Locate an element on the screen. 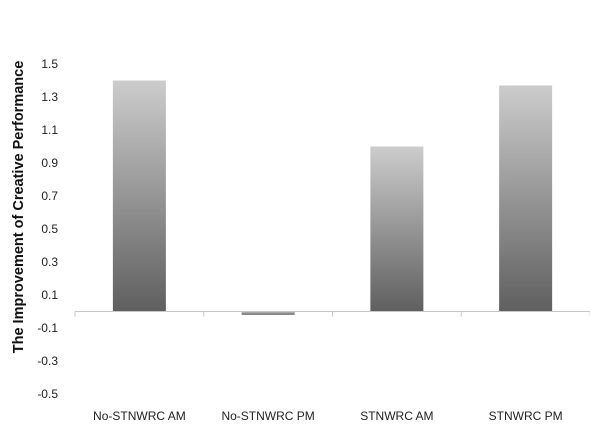 The width and height of the screenshot is (590, 430). y-tick-label: 1.5 is located at coordinates (49, 64).